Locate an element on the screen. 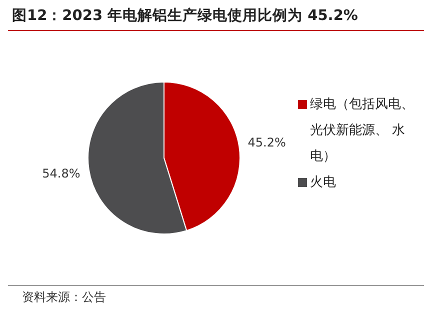  legend-label: 火电 is located at coordinates (323, 183).